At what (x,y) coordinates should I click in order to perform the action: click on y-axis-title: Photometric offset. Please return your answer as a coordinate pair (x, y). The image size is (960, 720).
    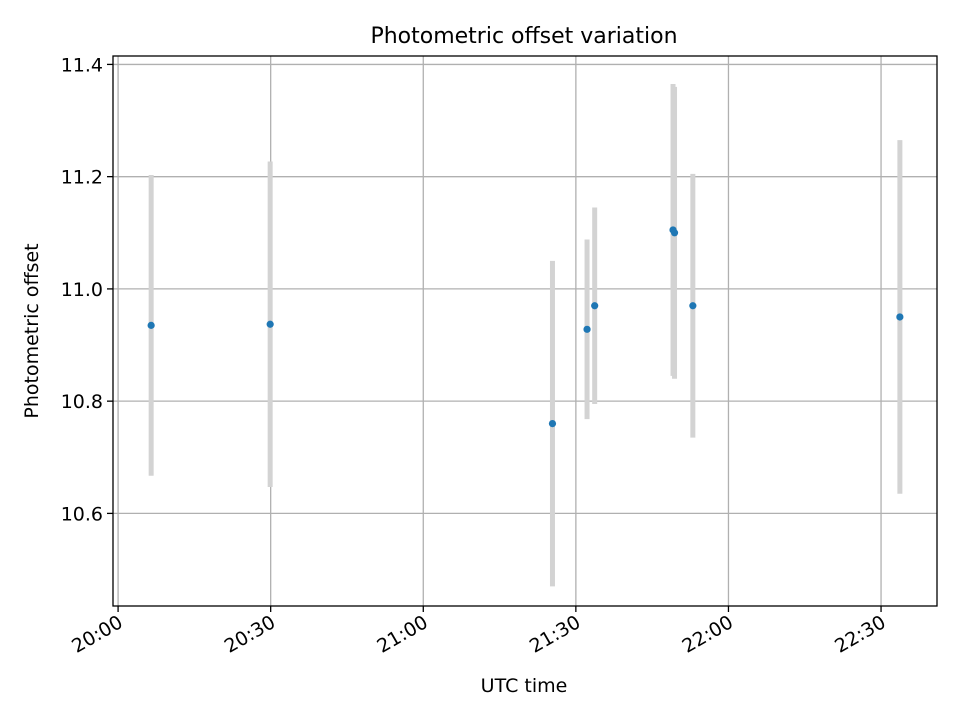
    Looking at the image, I should click on (32, 330).